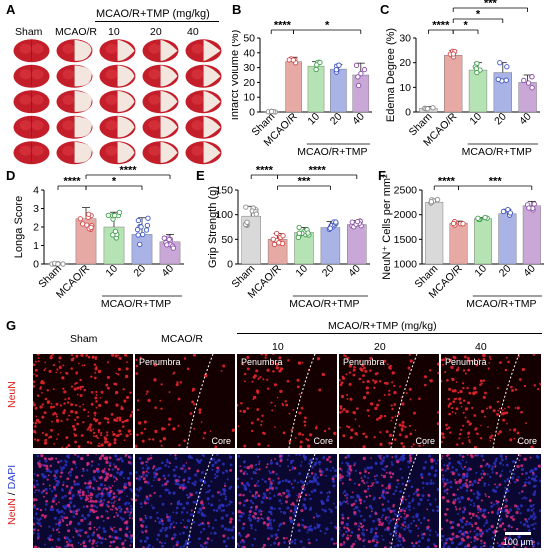 The height and width of the screenshot is (553, 550). I want to click on x-tick-label: 10, so click(480, 271).